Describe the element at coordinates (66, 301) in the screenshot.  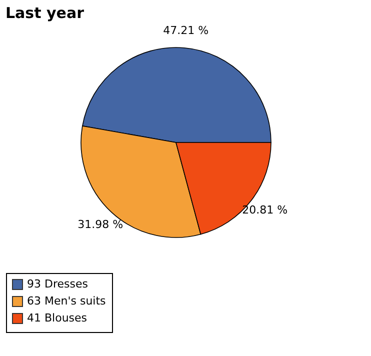
I see `legend-label: 63 Men's suits` at that location.